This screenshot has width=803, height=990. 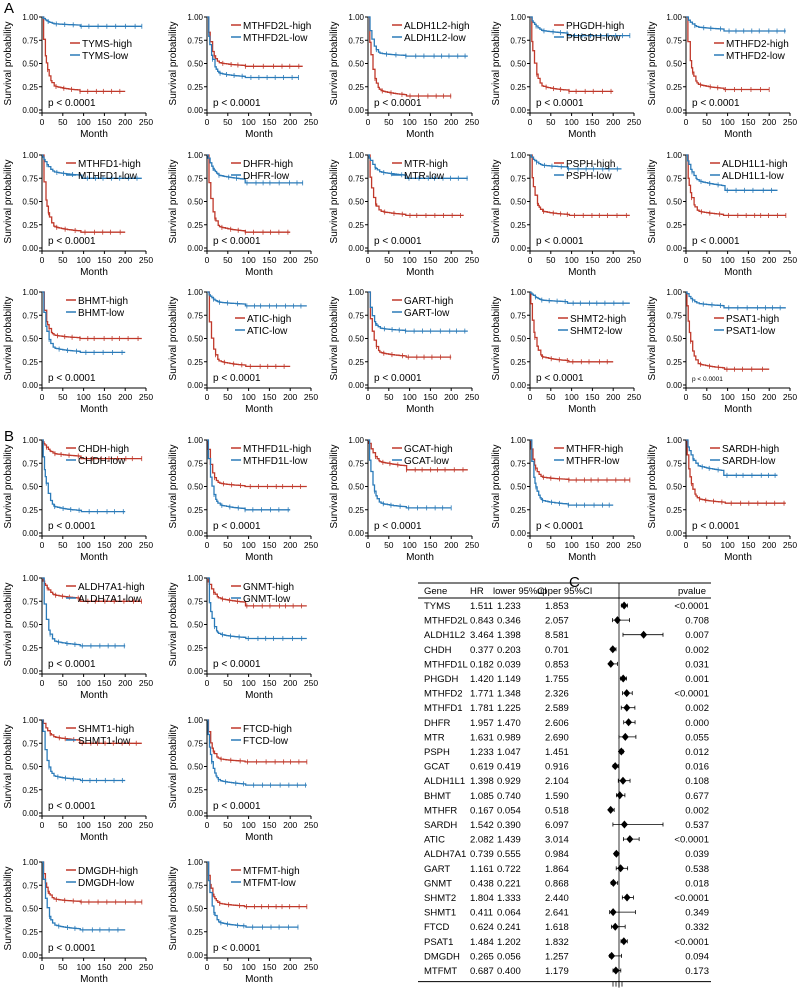 What do you see at coordinates (557, 796) in the screenshot?
I see `upper-ci-value: 1.590` at bounding box center [557, 796].